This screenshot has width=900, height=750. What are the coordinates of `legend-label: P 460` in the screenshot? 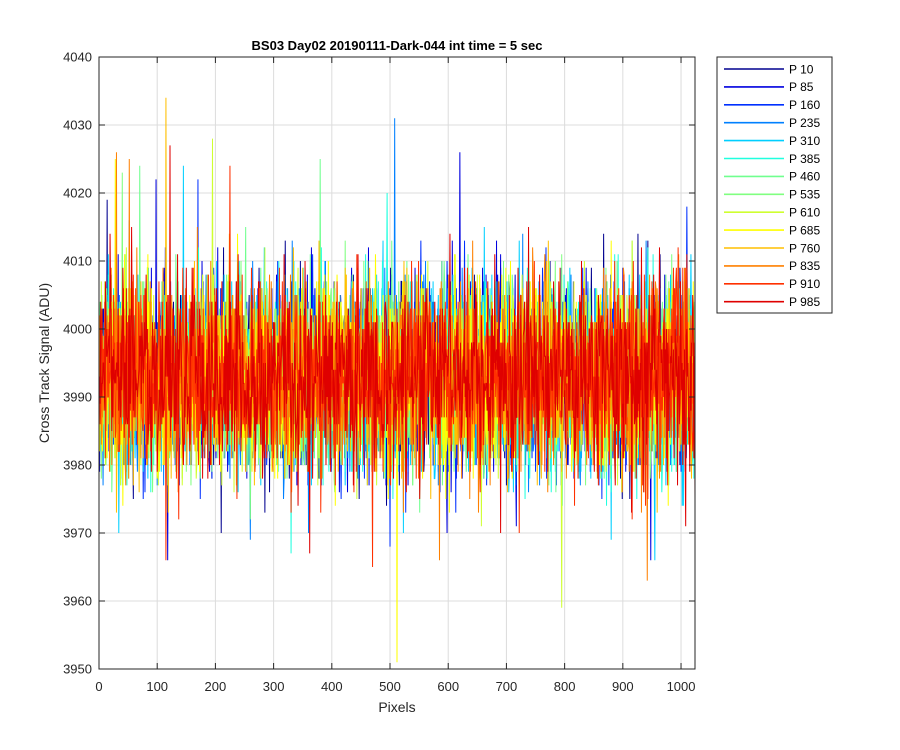 It's located at (804, 177).